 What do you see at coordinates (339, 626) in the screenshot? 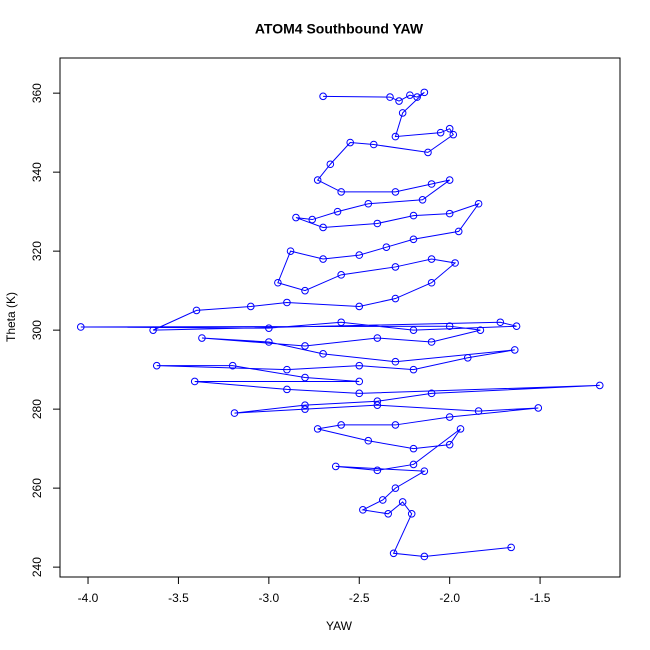
I see `x-axis-label: YAW` at bounding box center [339, 626].